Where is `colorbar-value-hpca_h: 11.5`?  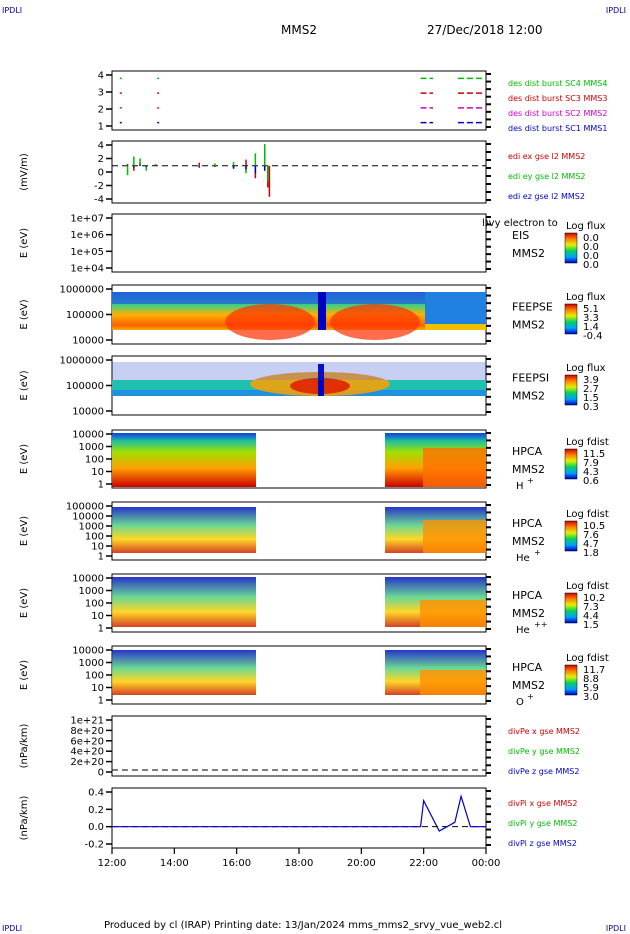 colorbar-value-hpca_h: 11.5 is located at coordinates (594, 454).